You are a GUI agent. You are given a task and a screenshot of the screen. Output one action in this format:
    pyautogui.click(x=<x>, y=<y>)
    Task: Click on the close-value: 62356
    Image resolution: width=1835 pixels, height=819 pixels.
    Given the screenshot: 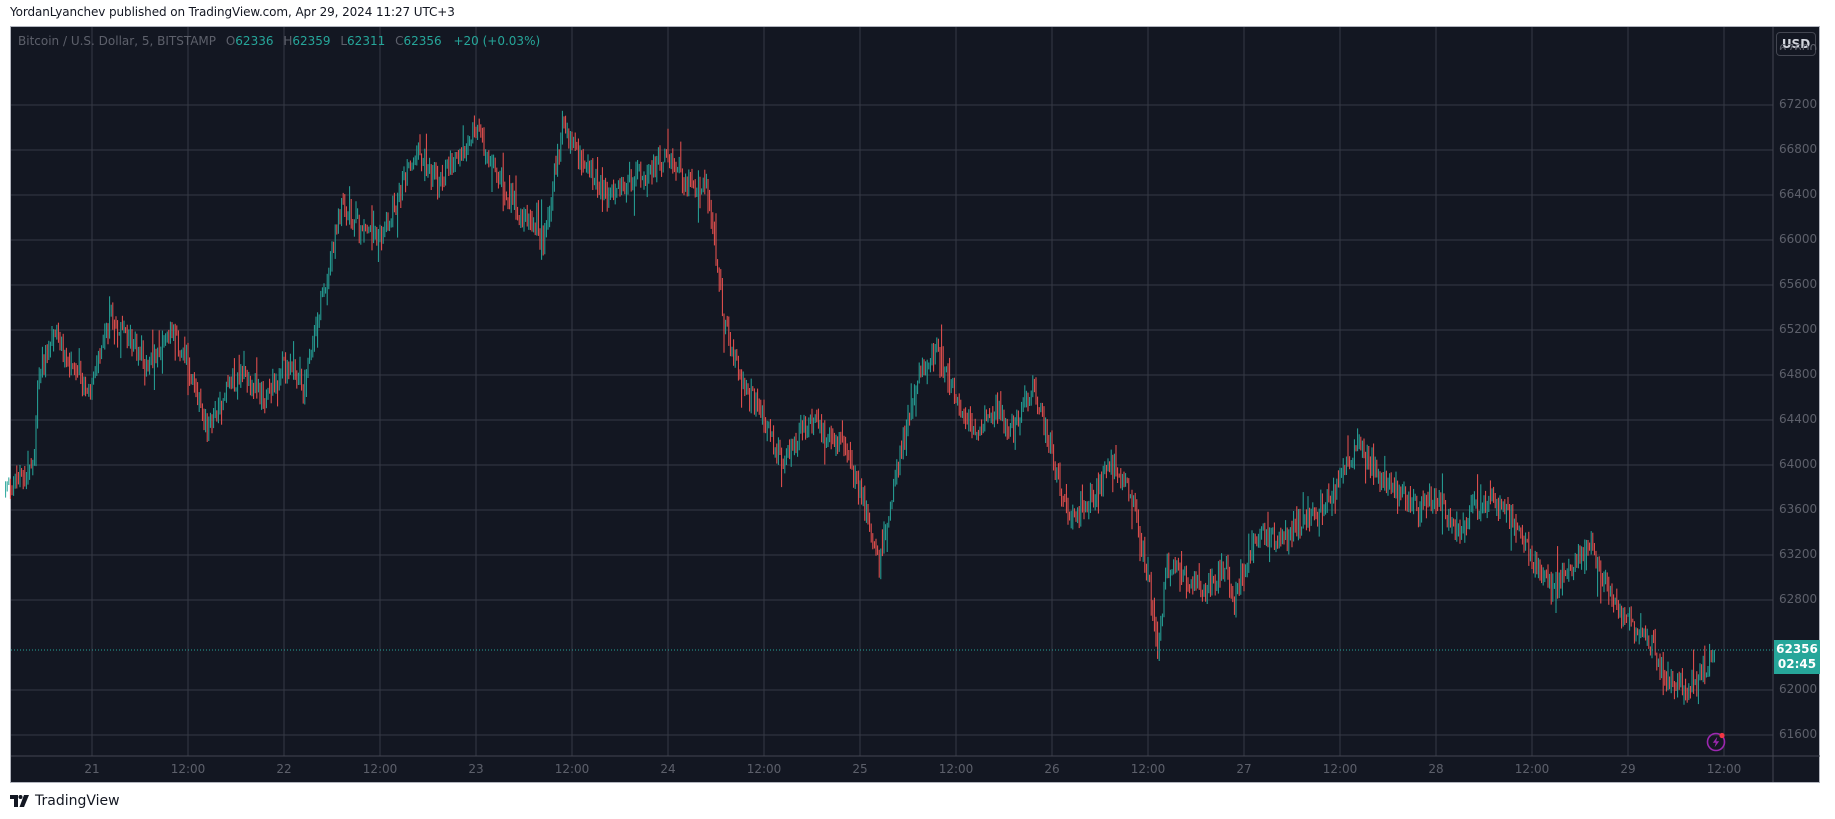 What is the action you would take?
    pyautogui.click(x=422, y=41)
    